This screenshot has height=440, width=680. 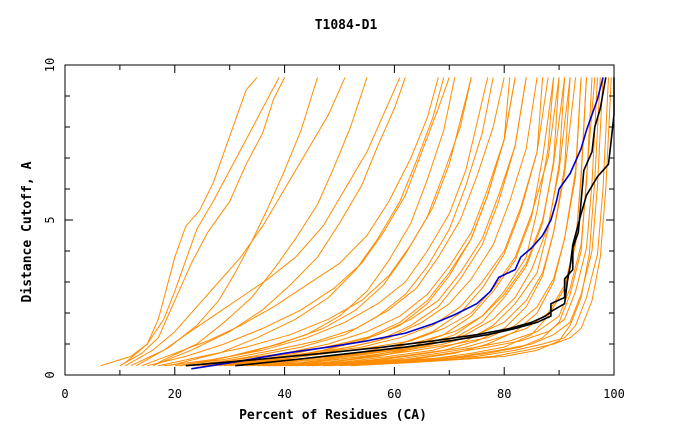 I want to click on x-tick-label-60: 60, so click(x=394, y=394).